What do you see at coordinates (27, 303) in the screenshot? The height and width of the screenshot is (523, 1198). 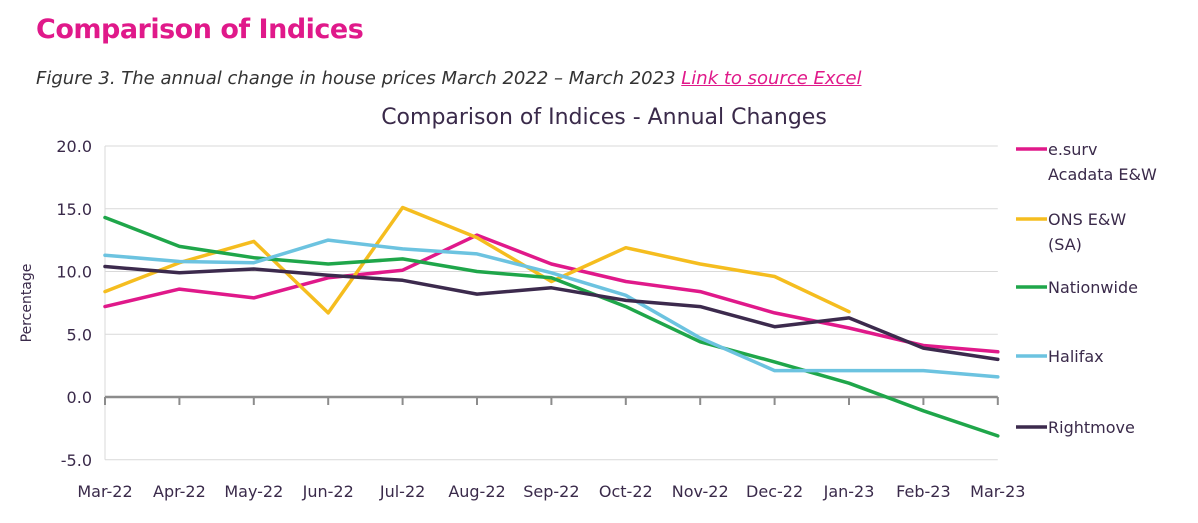 I see `y-axis-label: Percentage` at bounding box center [27, 303].